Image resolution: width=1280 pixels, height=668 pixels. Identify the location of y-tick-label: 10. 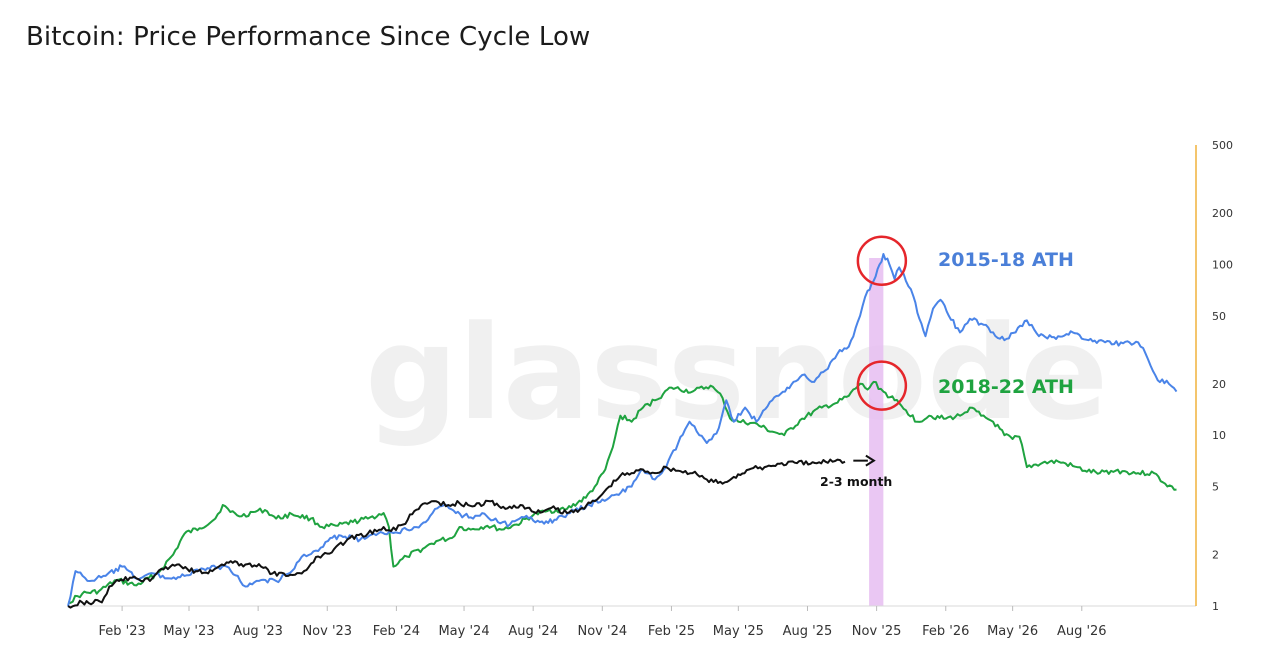
(1219, 435).